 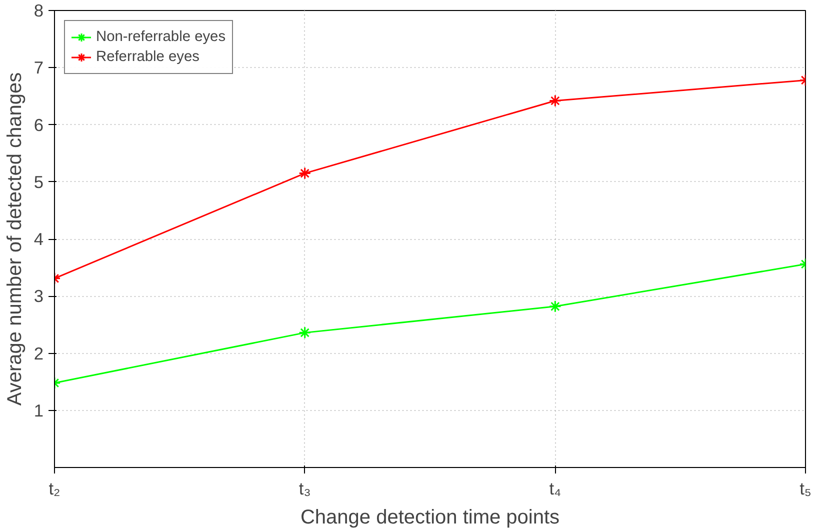 What do you see at coordinates (806, 488) in the screenshot?
I see `x-tick-label: t₅` at bounding box center [806, 488].